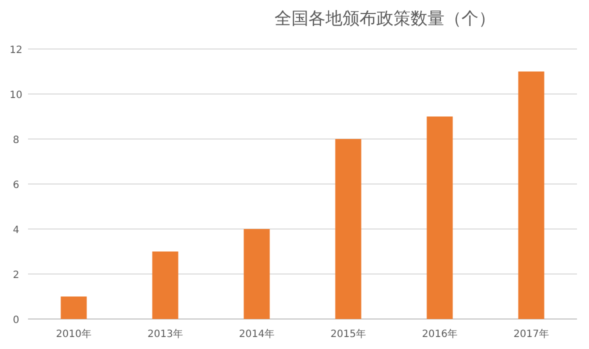  What do you see at coordinates (16, 320) in the screenshot?
I see `y-tick-label: 0` at bounding box center [16, 320].